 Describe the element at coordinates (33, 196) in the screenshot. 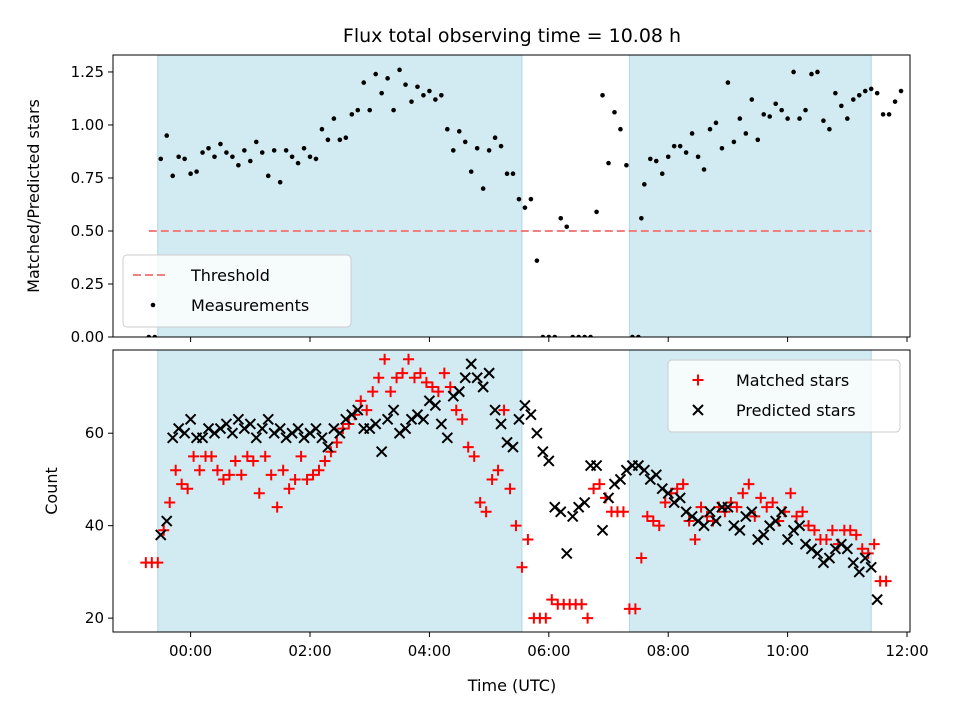

I see `y-axis-label: Matched/Predicted stars` at that location.